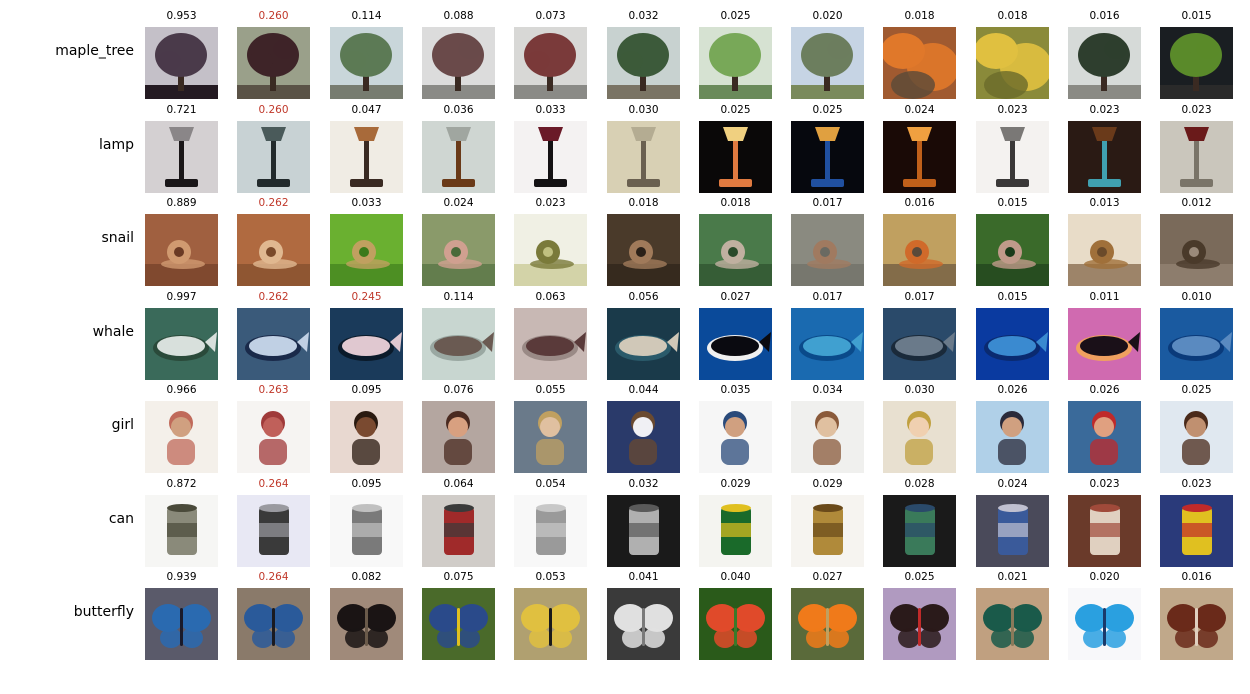 The image size is (1250, 694). What do you see at coordinates (827, 612) in the screenshot?
I see `image-cell: 0.027` at bounding box center [827, 612].